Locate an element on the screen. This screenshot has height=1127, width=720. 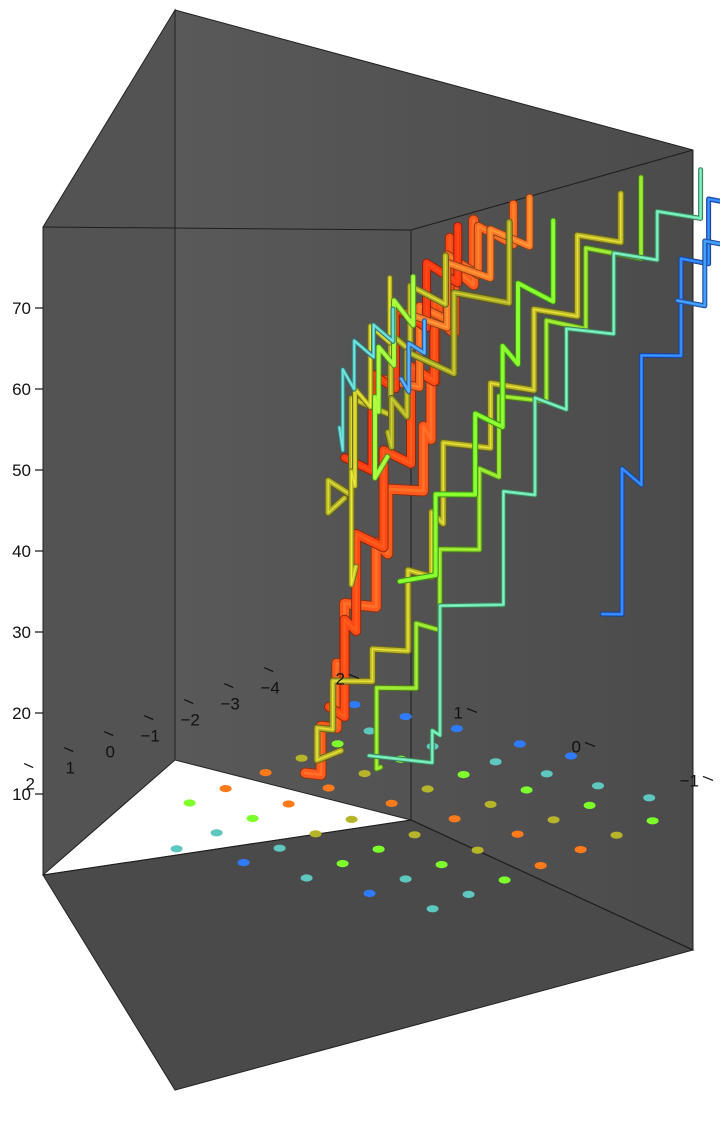
series-16-highlight is located at coordinates (412, 356).